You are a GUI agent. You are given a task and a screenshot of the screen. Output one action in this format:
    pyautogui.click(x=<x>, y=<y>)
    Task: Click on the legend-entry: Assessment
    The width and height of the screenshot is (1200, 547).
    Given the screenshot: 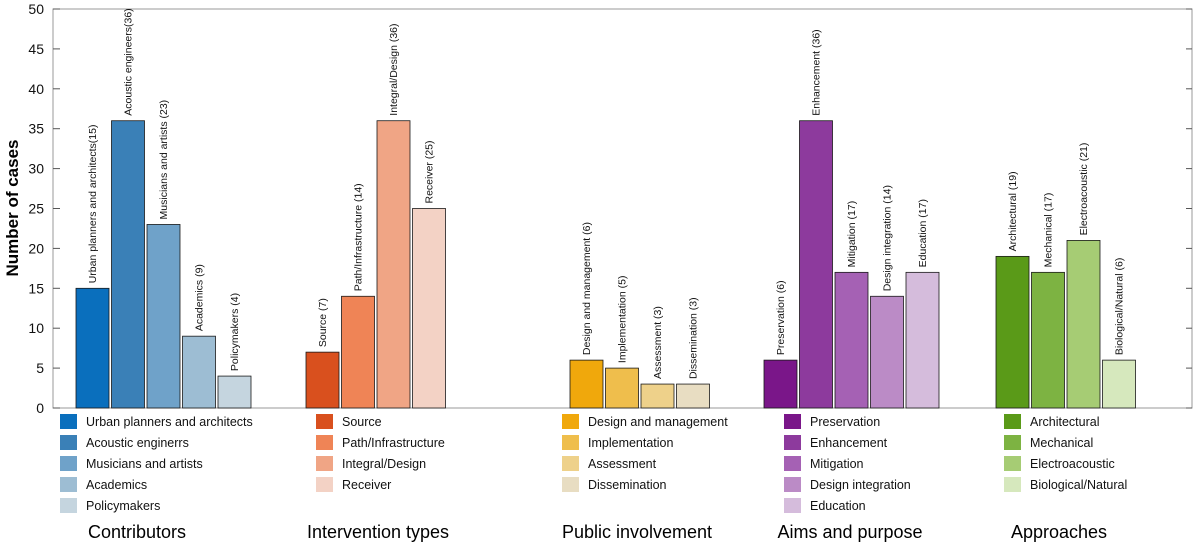 What is the action you would take?
    pyautogui.click(x=622, y=464)
    